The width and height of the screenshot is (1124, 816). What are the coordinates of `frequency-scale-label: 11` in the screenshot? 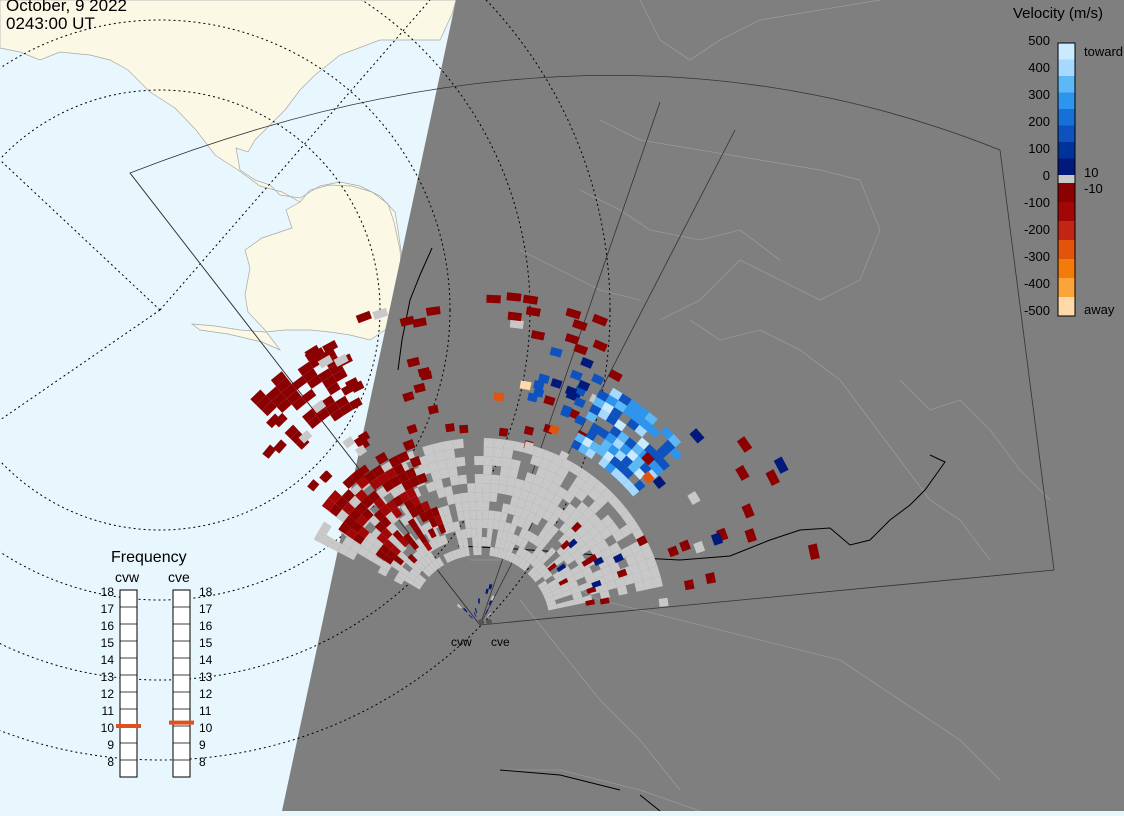 It's located at (205, 711).